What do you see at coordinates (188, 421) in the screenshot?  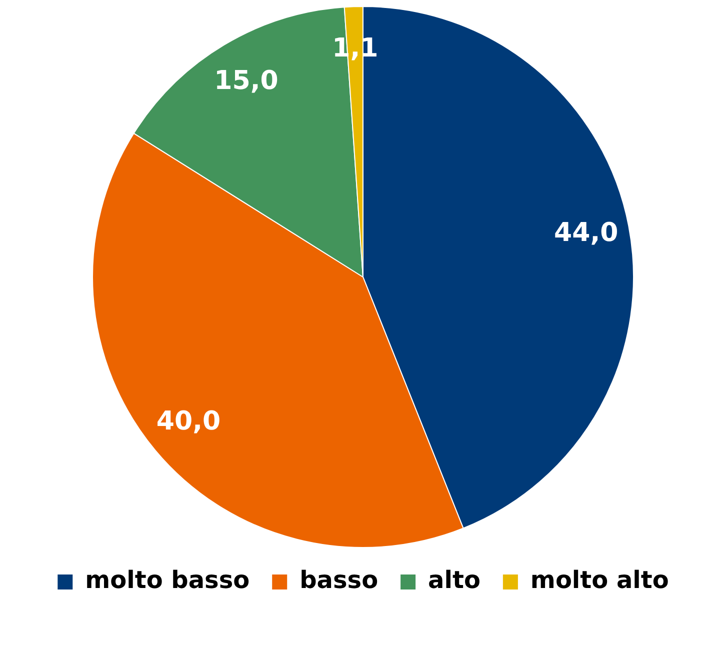 I see `data-label: 40,0` at bounding box center [188, 421].